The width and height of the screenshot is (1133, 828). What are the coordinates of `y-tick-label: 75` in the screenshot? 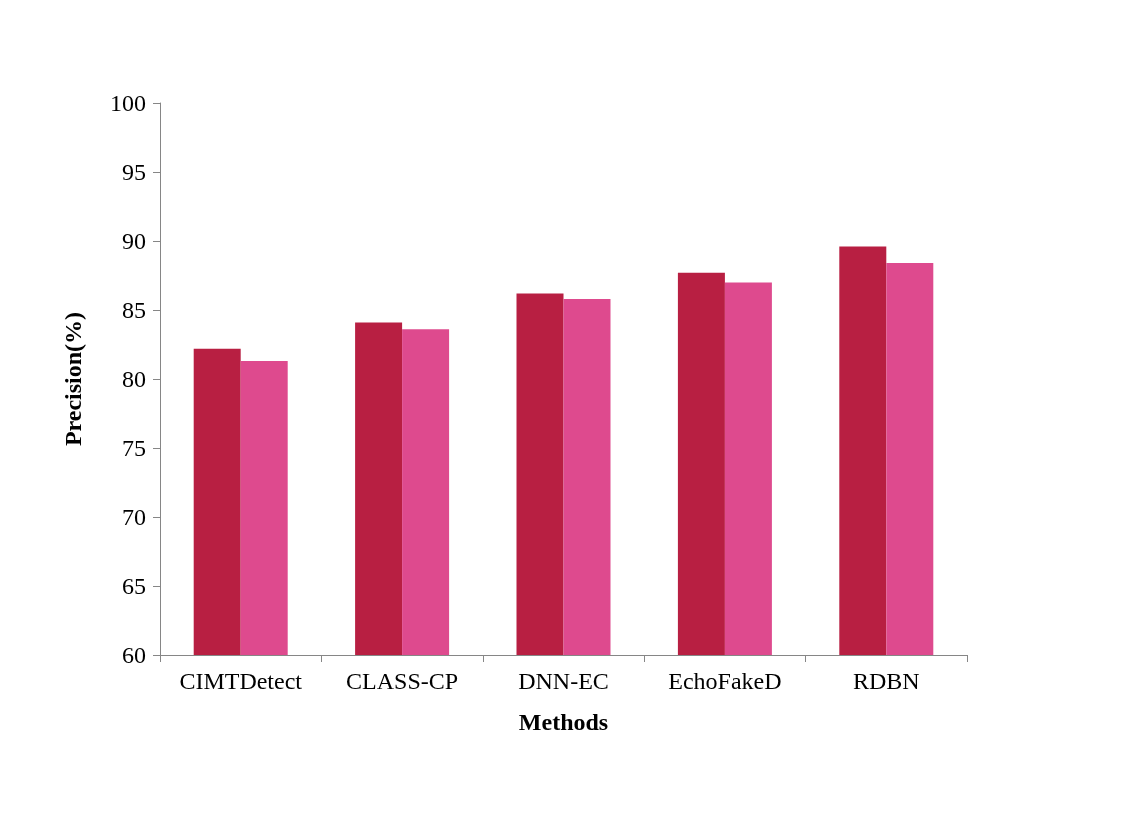 It's located at (134, 448).